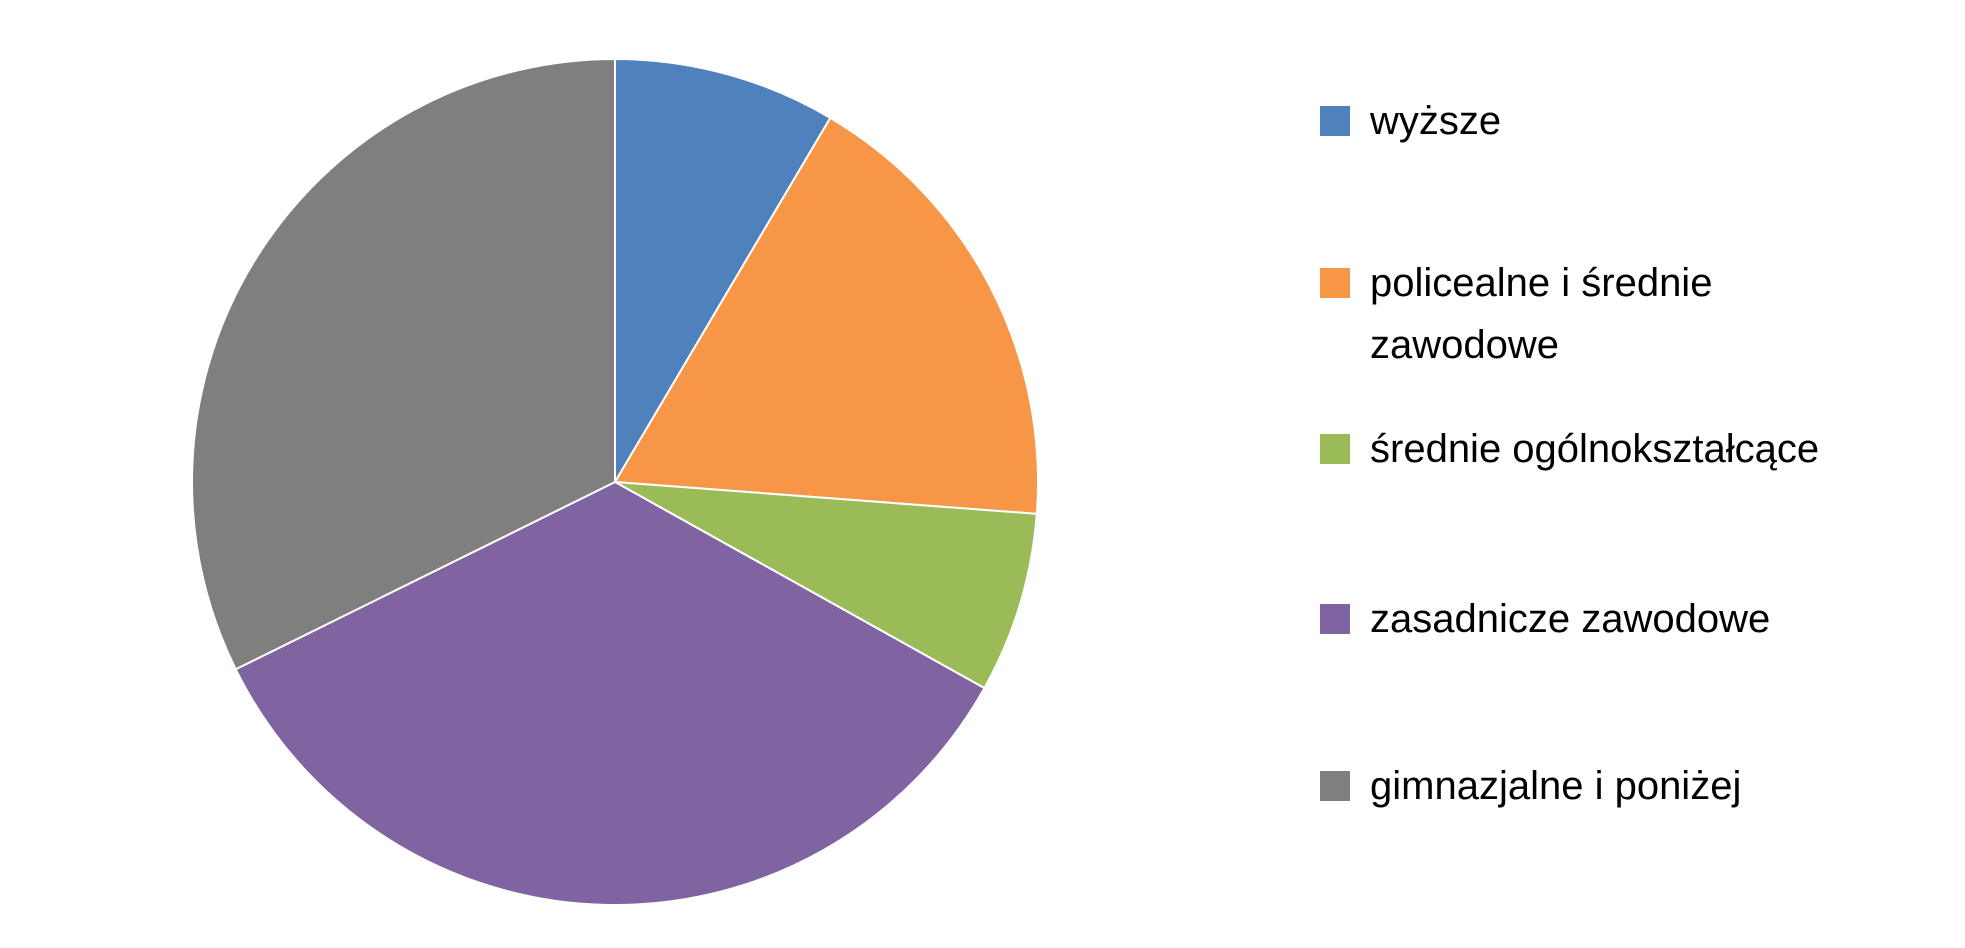 This screenshot has height=948, width=1965. What do you see at coordinates (1436, 121) in the screenshot?
I see `legend-label-1: wyższe` at bounding box center [1436, 121].